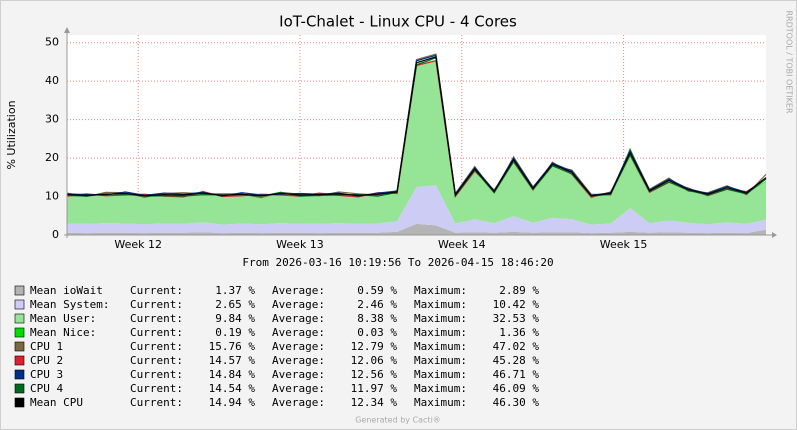 Image resolution: width=797 pixels, height=430 pixels. I want to click on legend-name: CPU 4, so click(46, 388).